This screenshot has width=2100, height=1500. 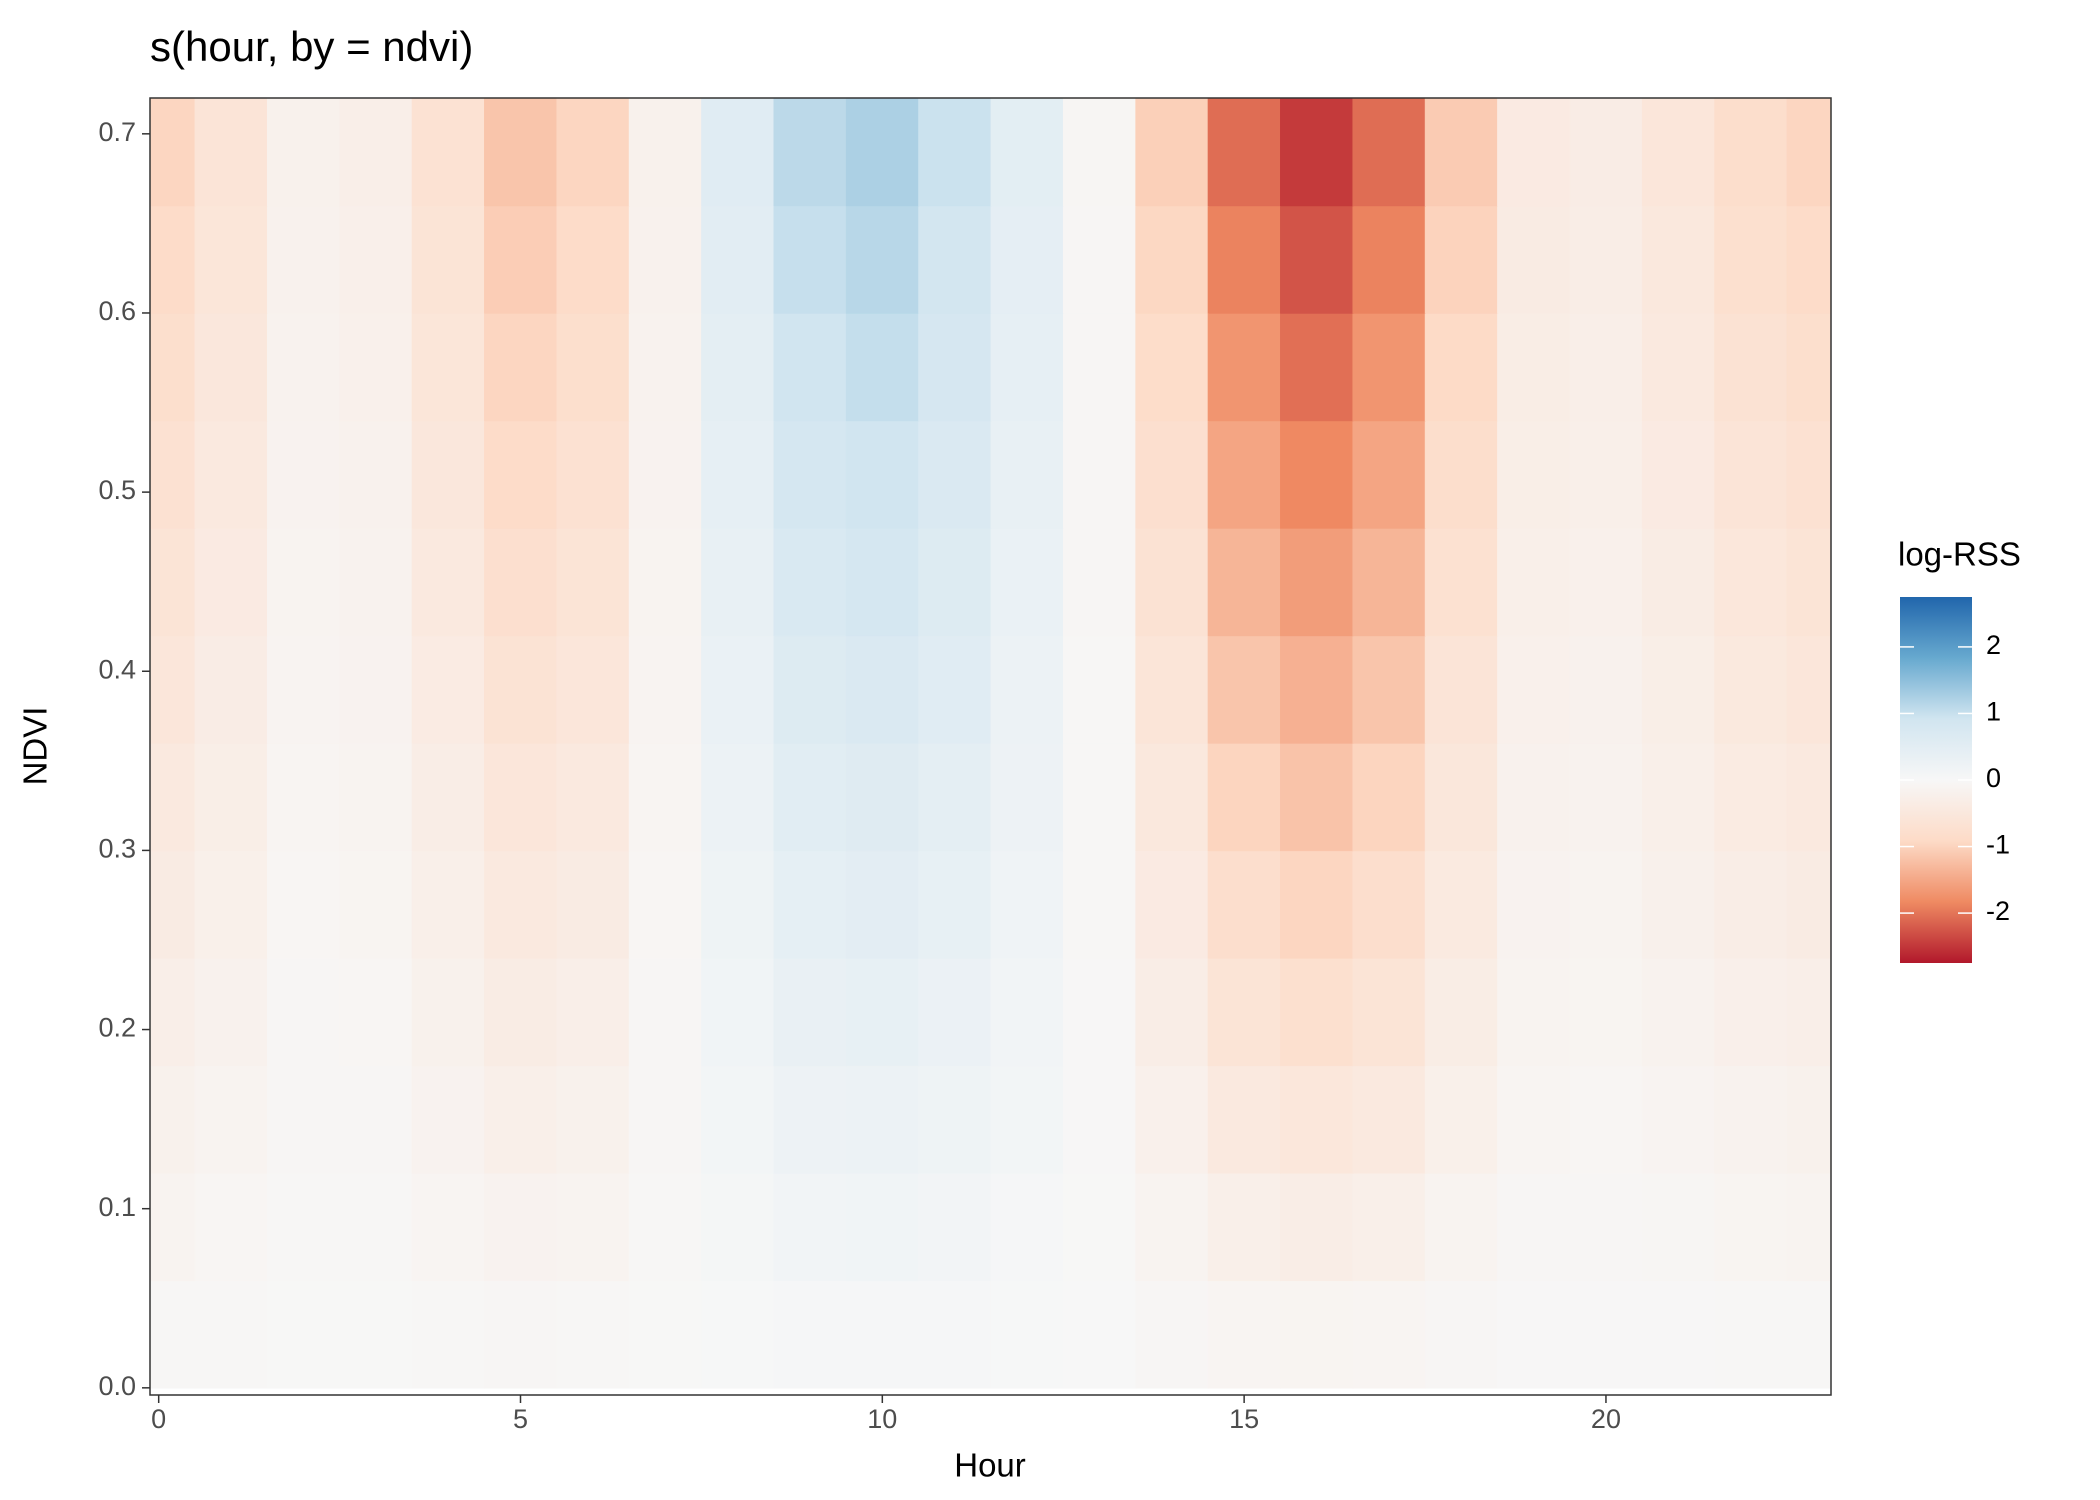 What do you see at coordinates (117, 490) in the screenshot?
I see `y-tick-label: 0.5` at bounding box center [117, 490].